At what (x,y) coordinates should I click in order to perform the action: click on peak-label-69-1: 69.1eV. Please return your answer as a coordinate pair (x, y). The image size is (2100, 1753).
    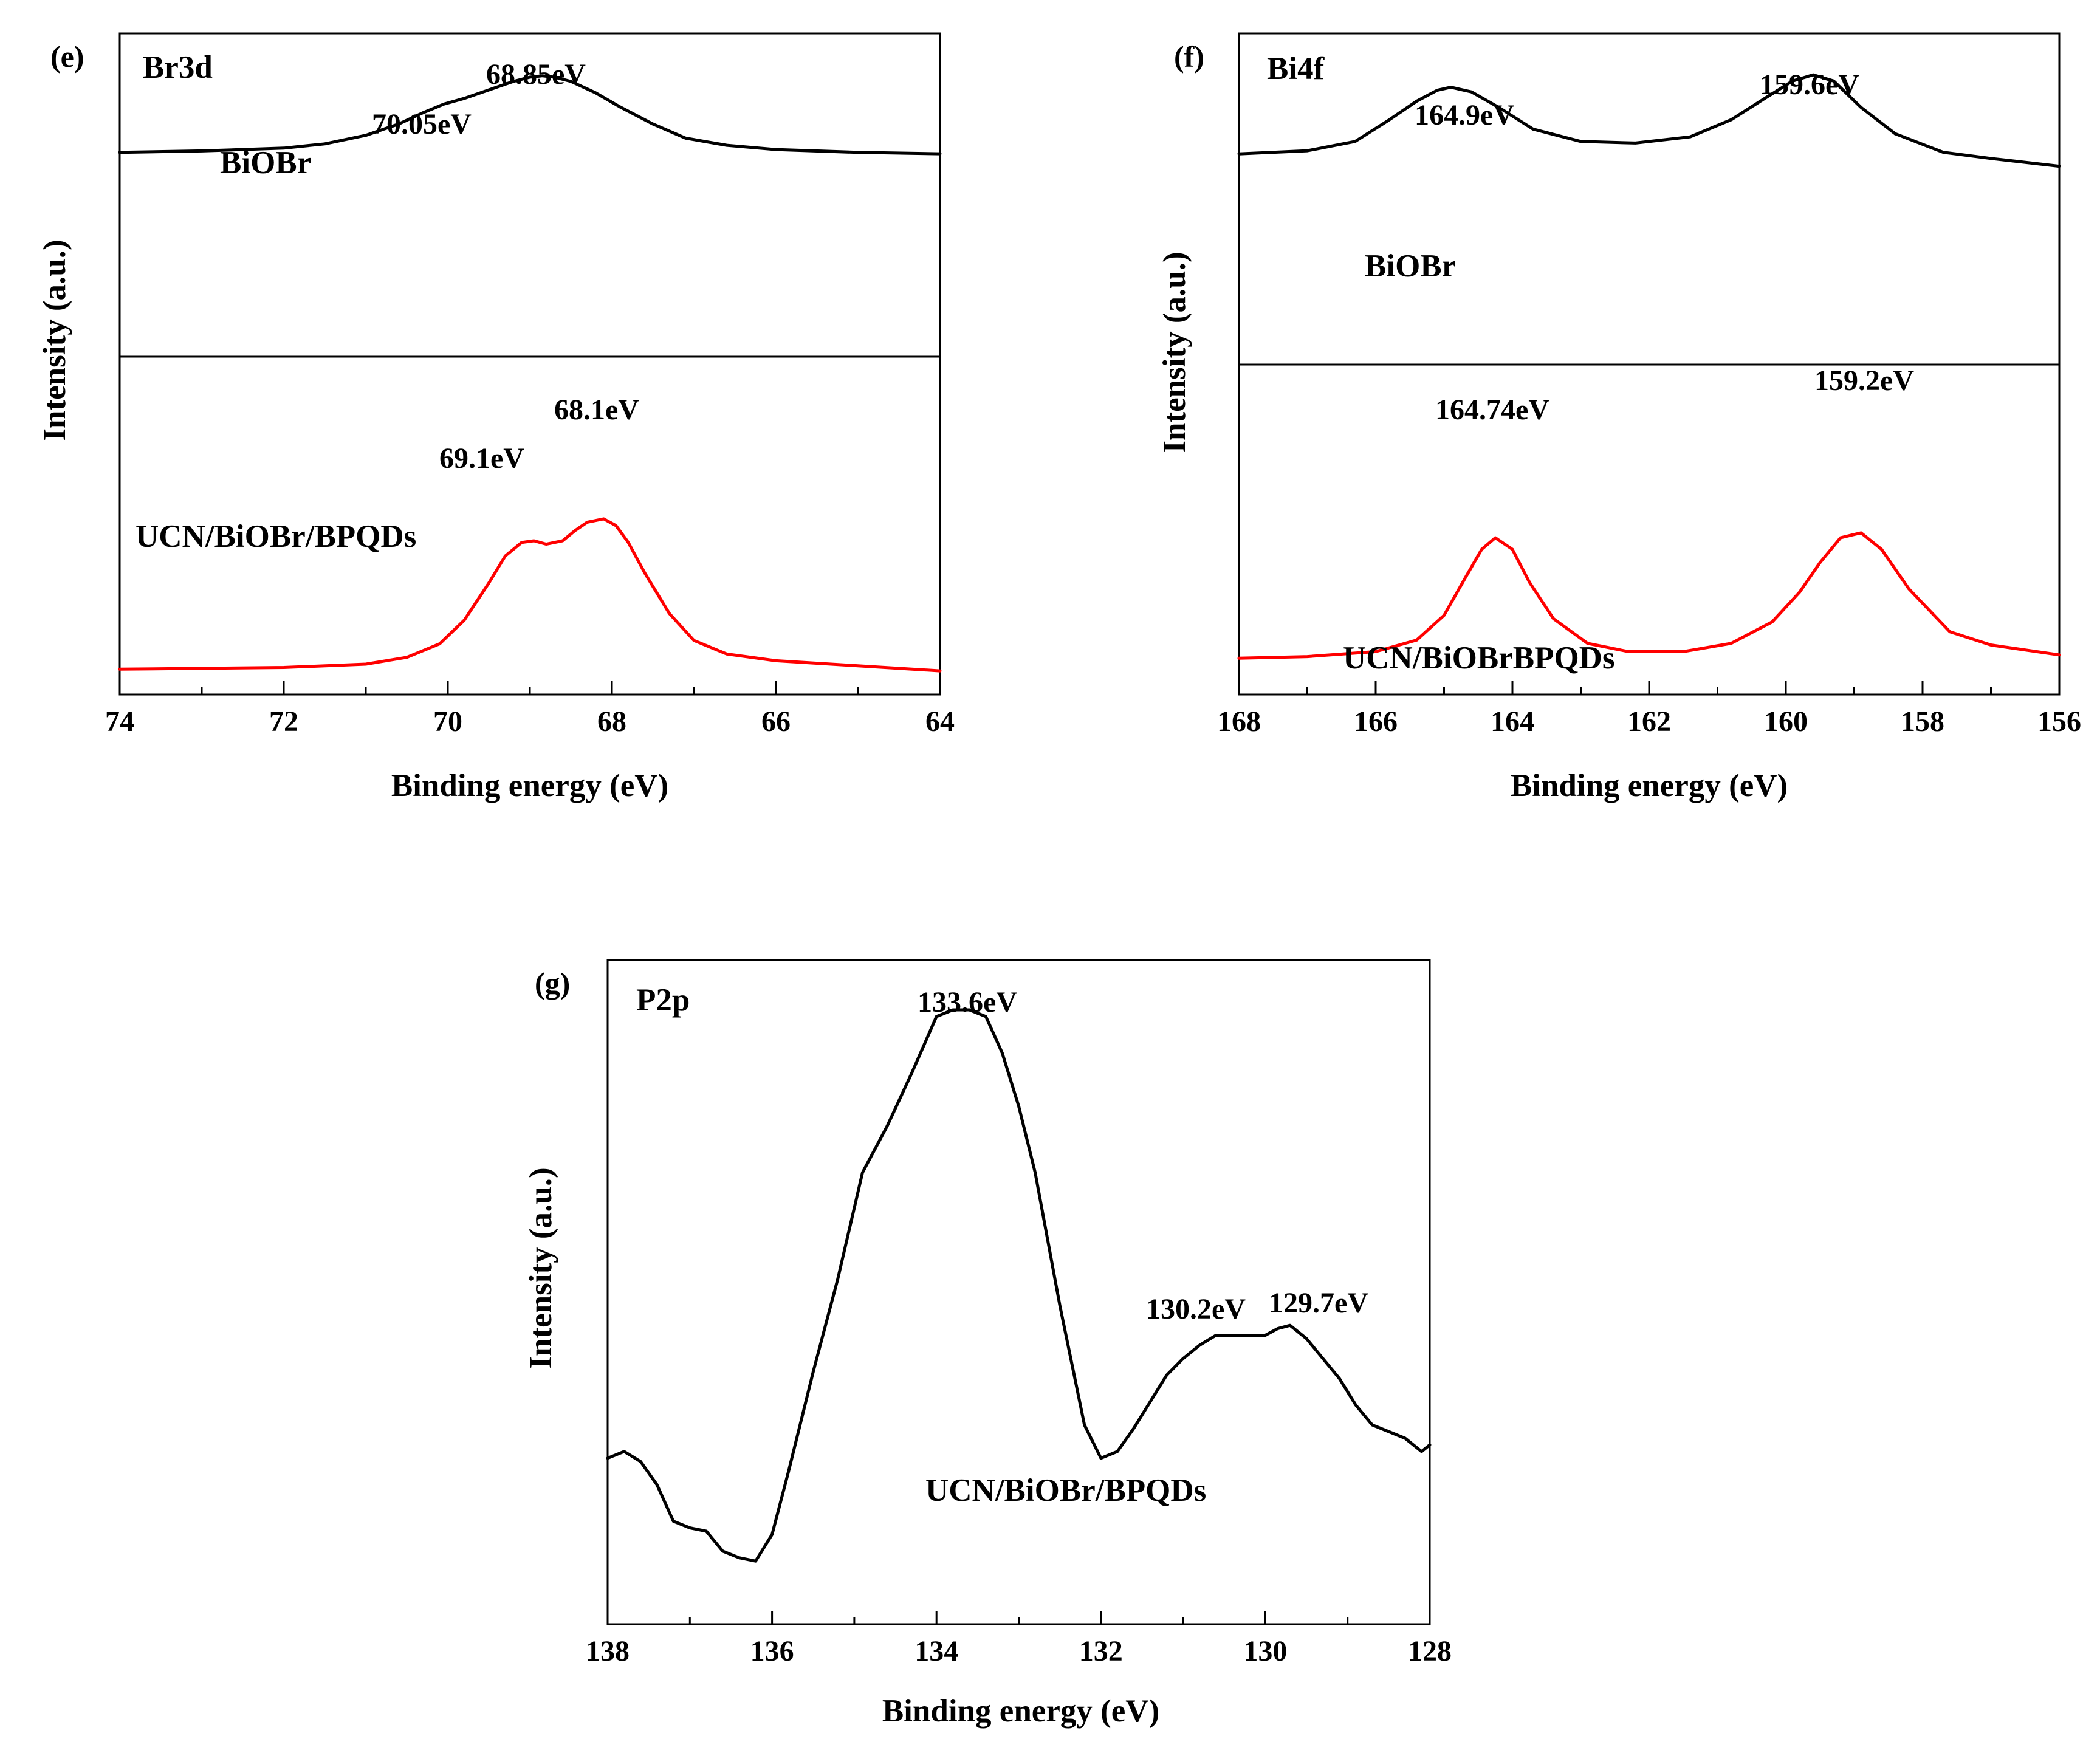
    Looking at the image, I should click on (481, 458).